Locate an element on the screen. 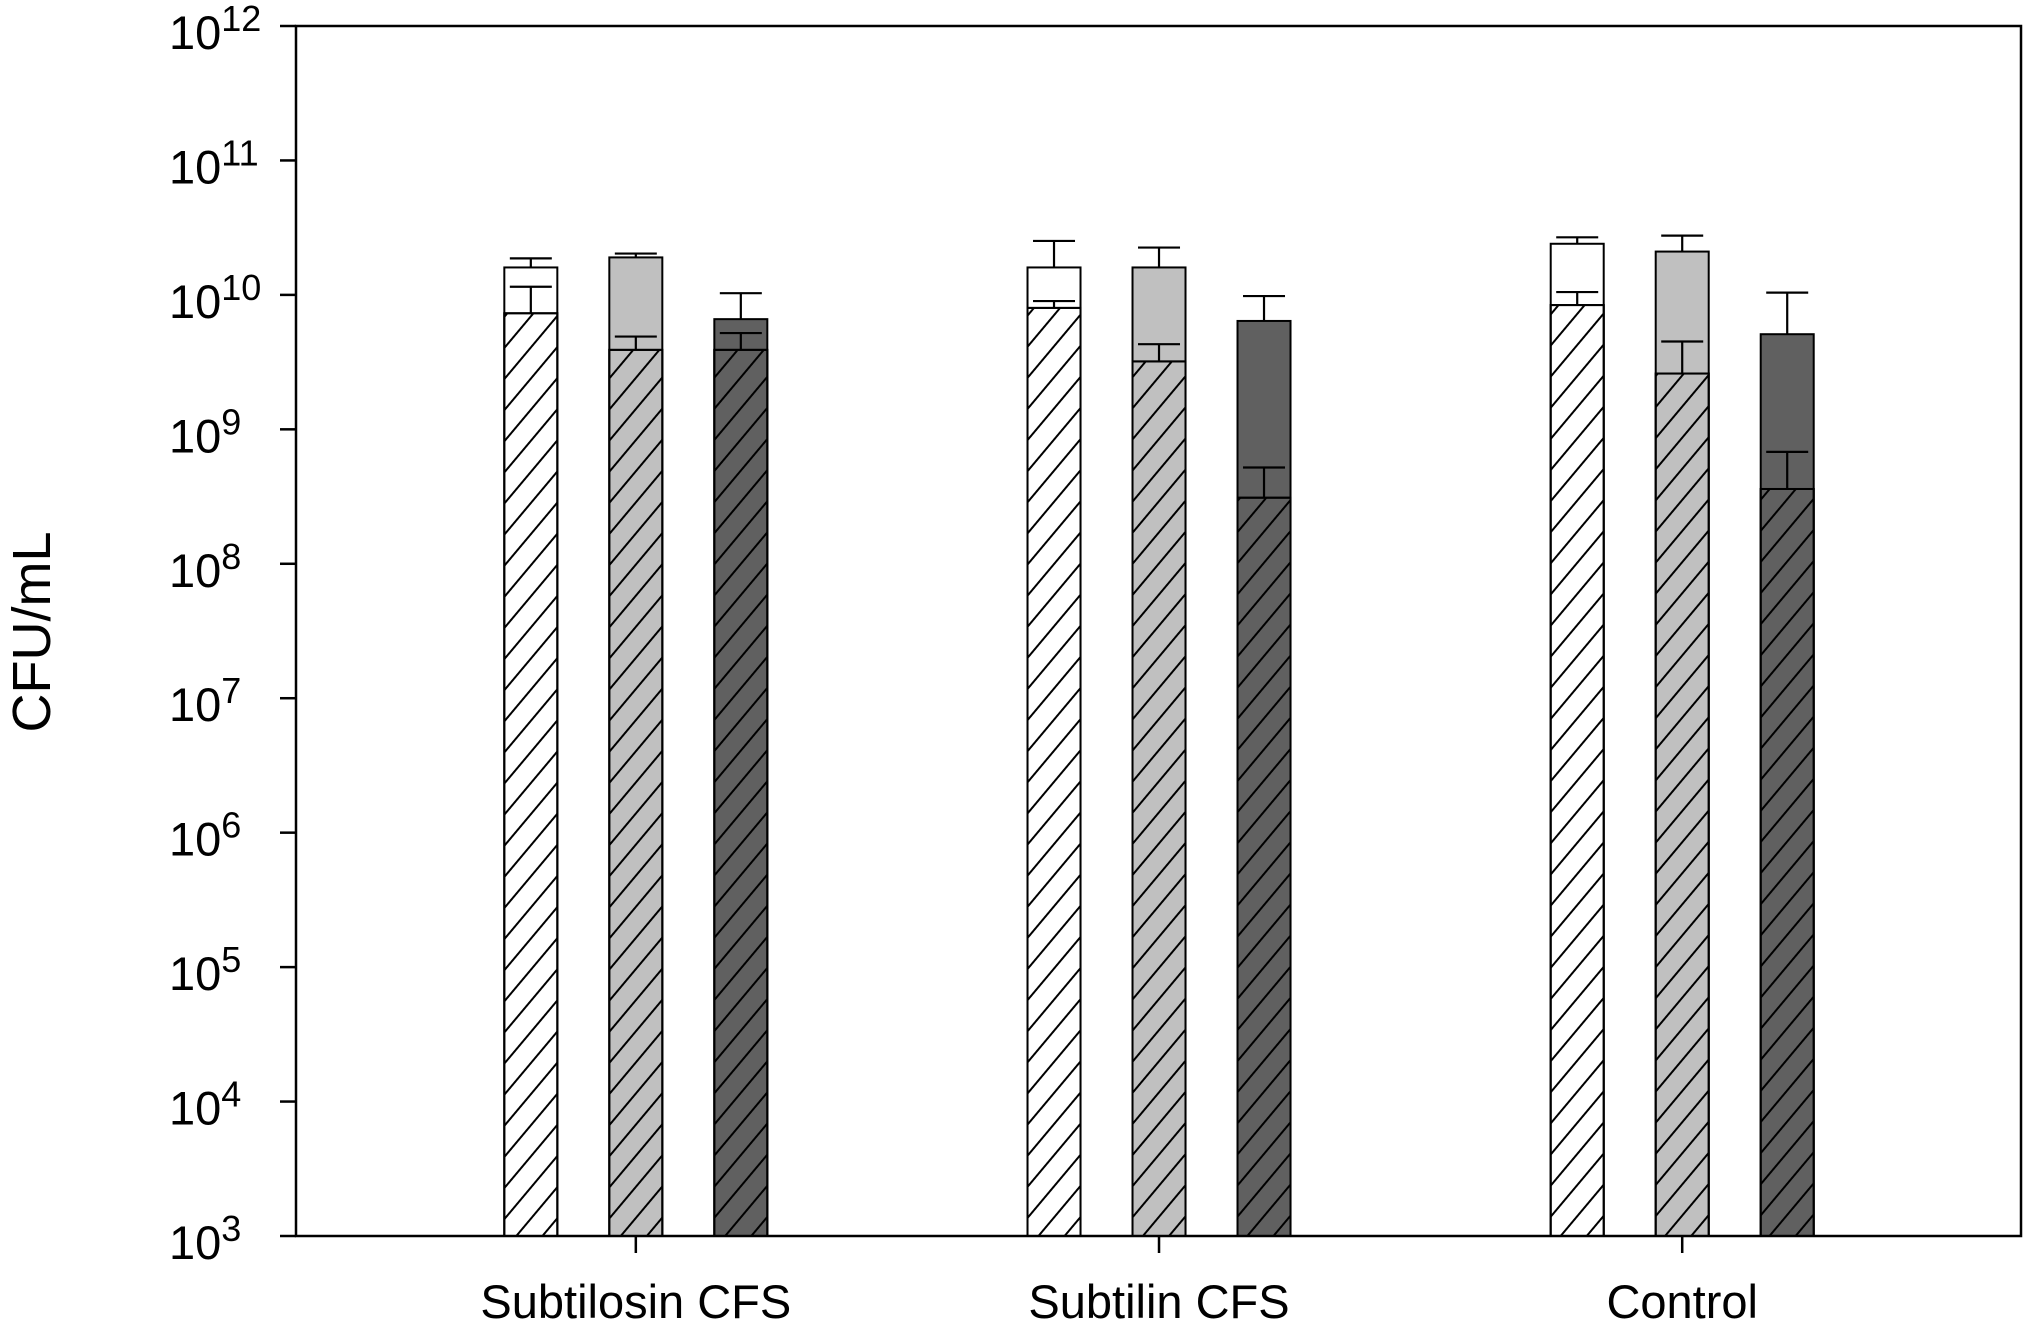 The image size is (2029, 1325). bar-control-3-hatched-hatch is located at coordinates (1787, 862).